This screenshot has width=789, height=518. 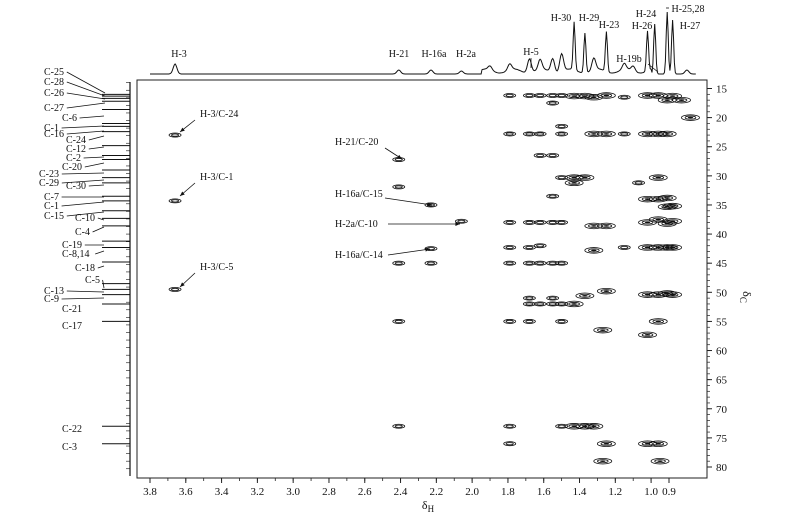 I want to click on proton-peak-label: H-25,28, so click(x=687, y=9).